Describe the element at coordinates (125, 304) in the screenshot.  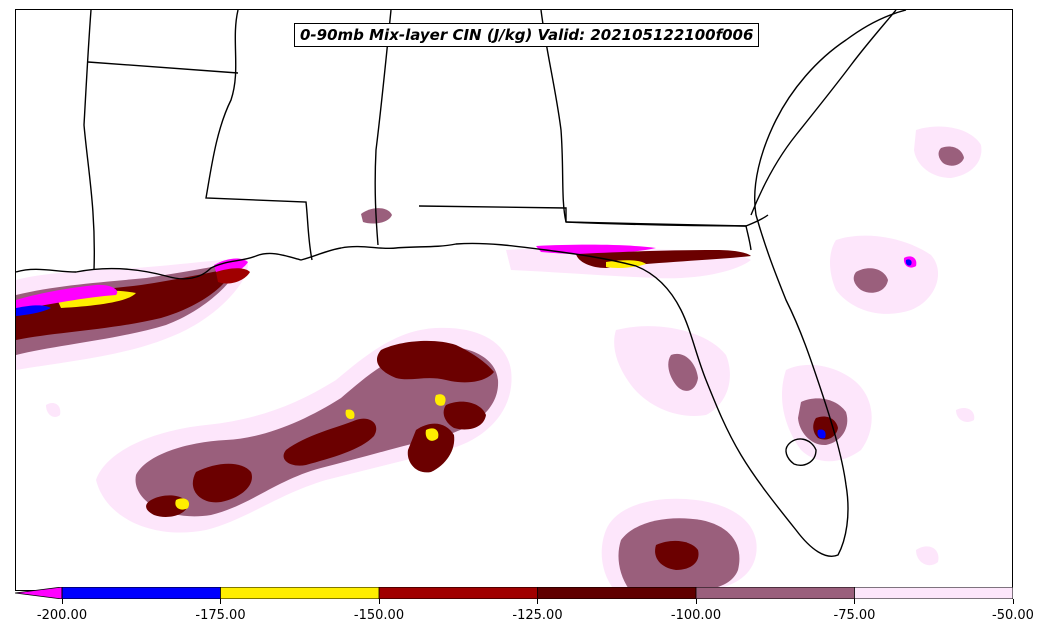
I see `cin-area-west-gulf-darkred` at that location.